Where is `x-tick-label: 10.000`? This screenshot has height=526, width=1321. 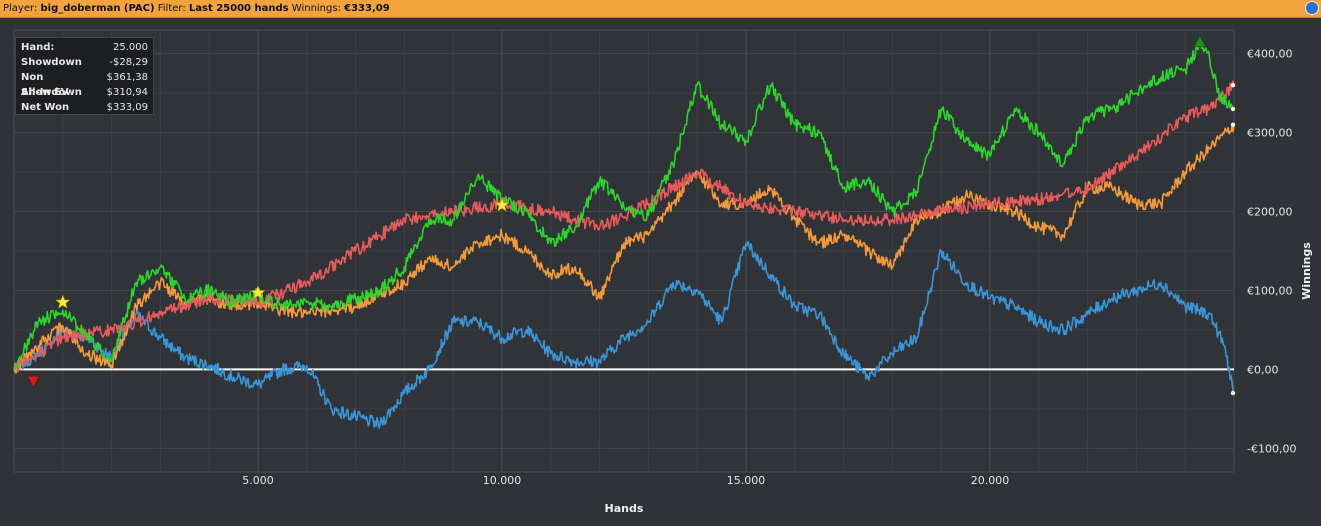 x-tick-label: 10.000 is located at coordinates (502, 480).